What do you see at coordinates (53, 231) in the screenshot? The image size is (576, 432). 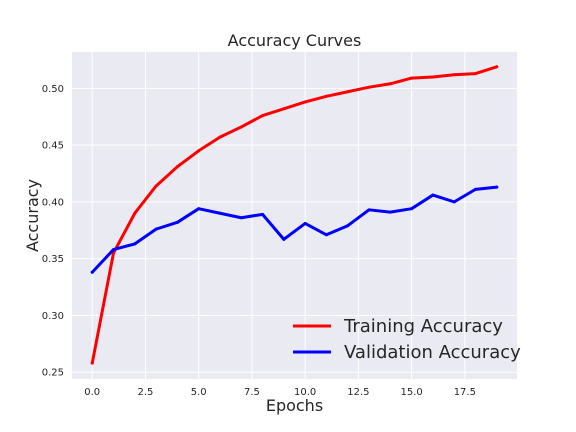 I see `y-axis-ticks: 0.25 0.30 0.35 0.40 0.45 0.50` at bounding box center [53, 231].